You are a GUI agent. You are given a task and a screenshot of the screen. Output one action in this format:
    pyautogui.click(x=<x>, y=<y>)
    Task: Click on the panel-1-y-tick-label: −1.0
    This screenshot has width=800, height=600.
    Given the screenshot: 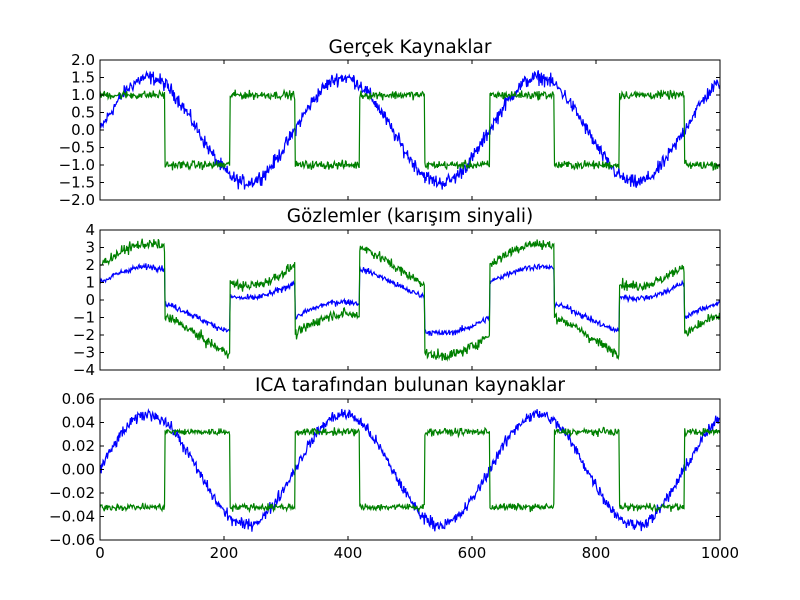 What is the action you would take?
    pyautogui.click(x=77, y=165)
    